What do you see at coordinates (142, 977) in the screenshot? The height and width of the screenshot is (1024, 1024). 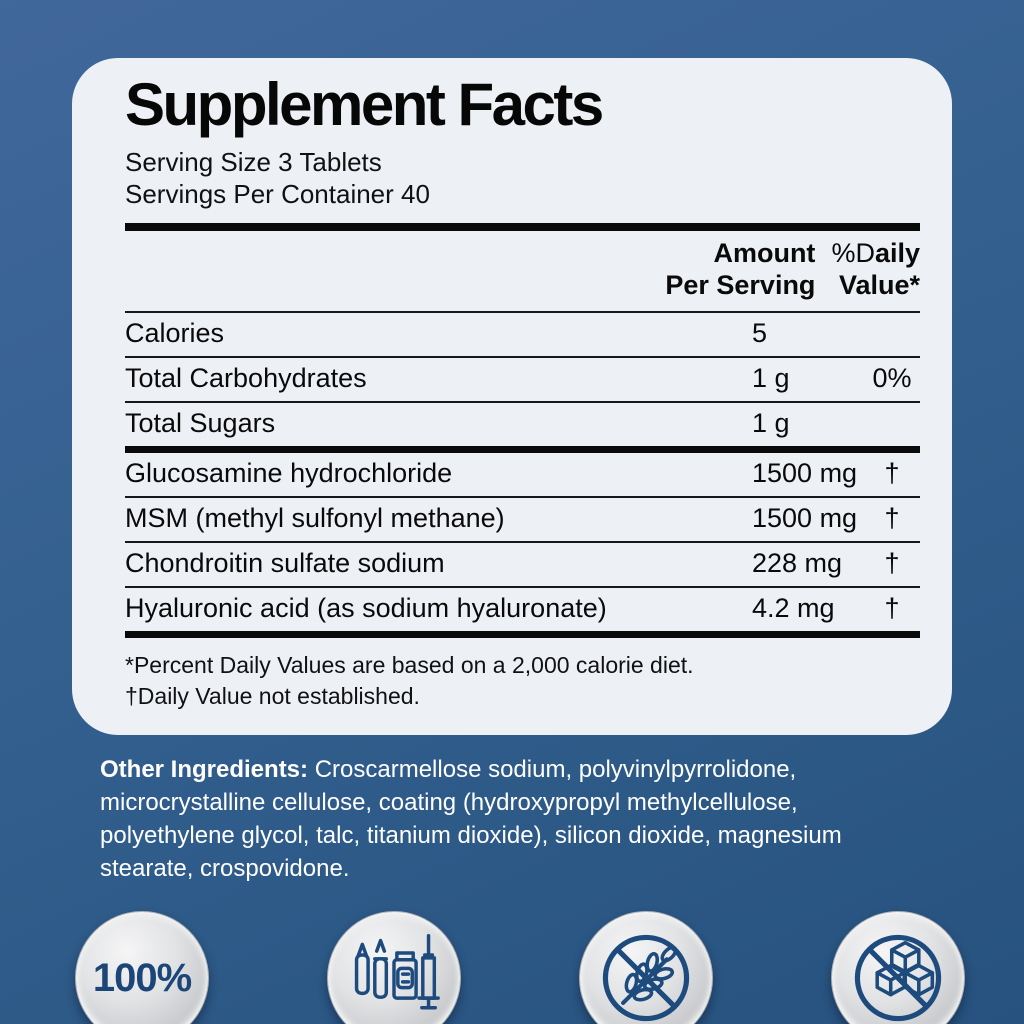 I see `badge-100-percent-text: 100%` at bounding box center [142, 977].